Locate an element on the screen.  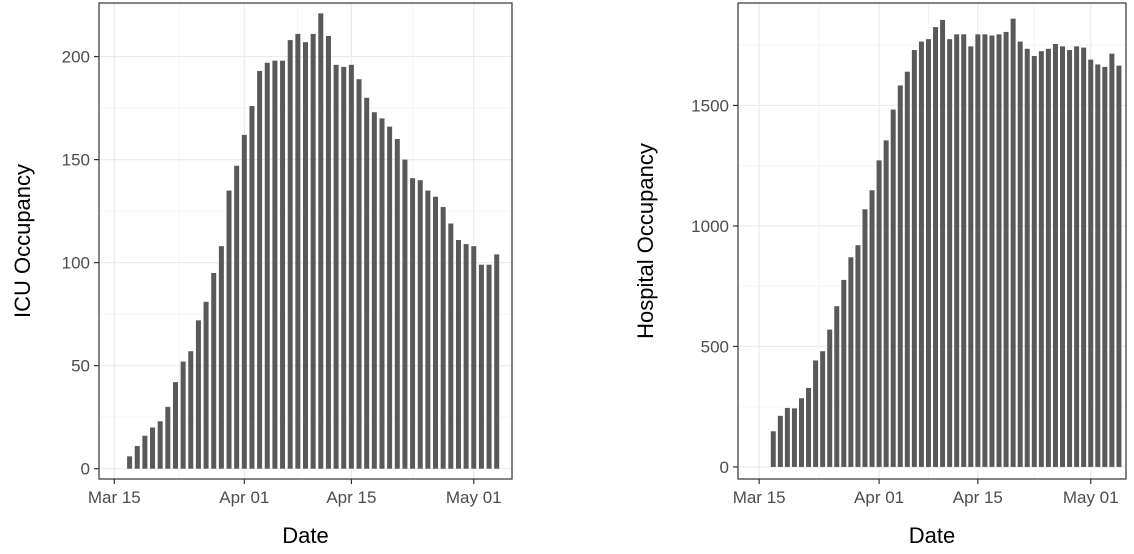
y-tick-label: 1000 is located at coordinates (710, 226).